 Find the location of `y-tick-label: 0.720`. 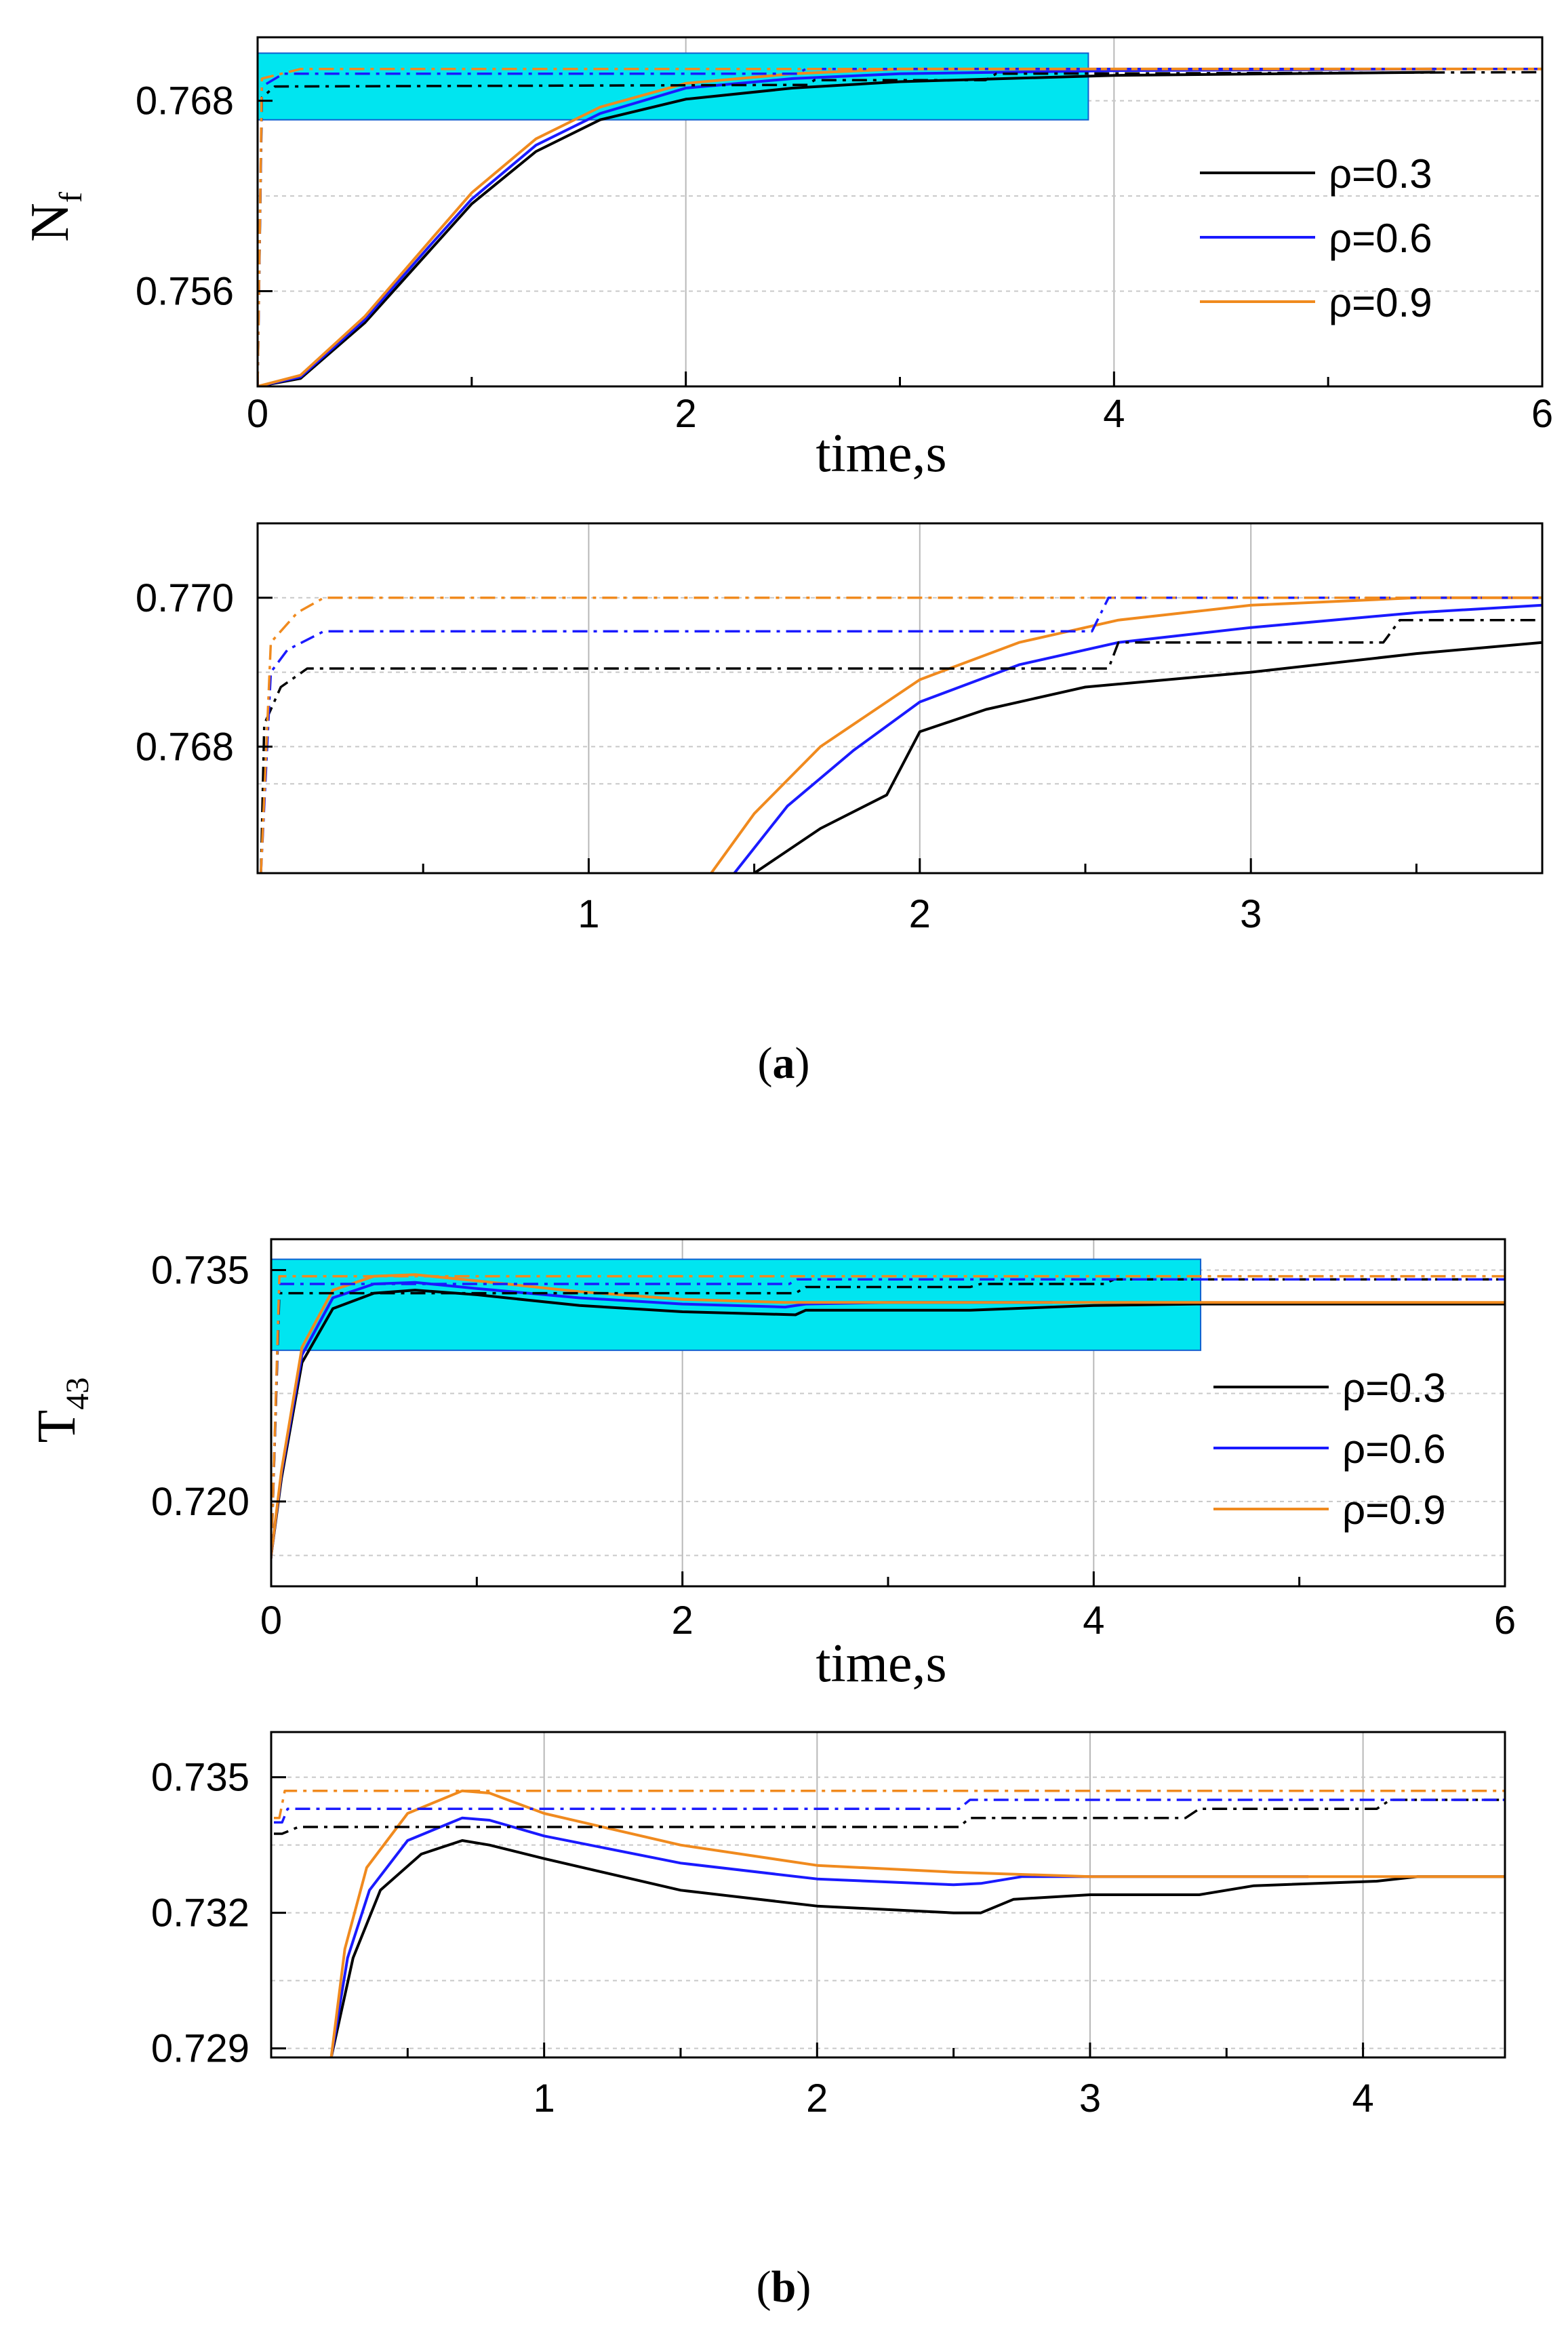

y-tick-label: 0.720 is located at coordinates (200, 1502).